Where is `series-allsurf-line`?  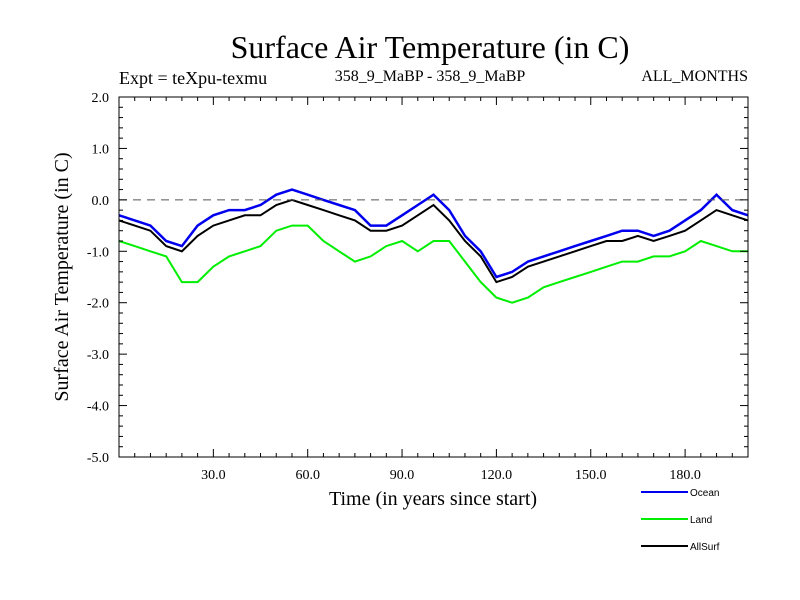 series-allsurf-line is located at coordinates (433, 241).